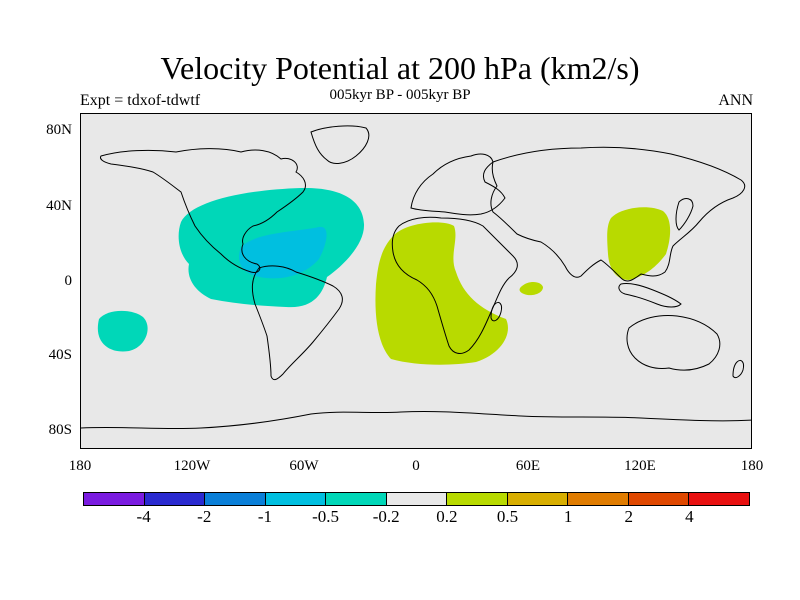 Image resolution: width=800 pixels, height=600 pixels. What do you see at coordinates (458, 184) in the screenshot?
I see `coastline-europe` at bounding box center [458, 184].